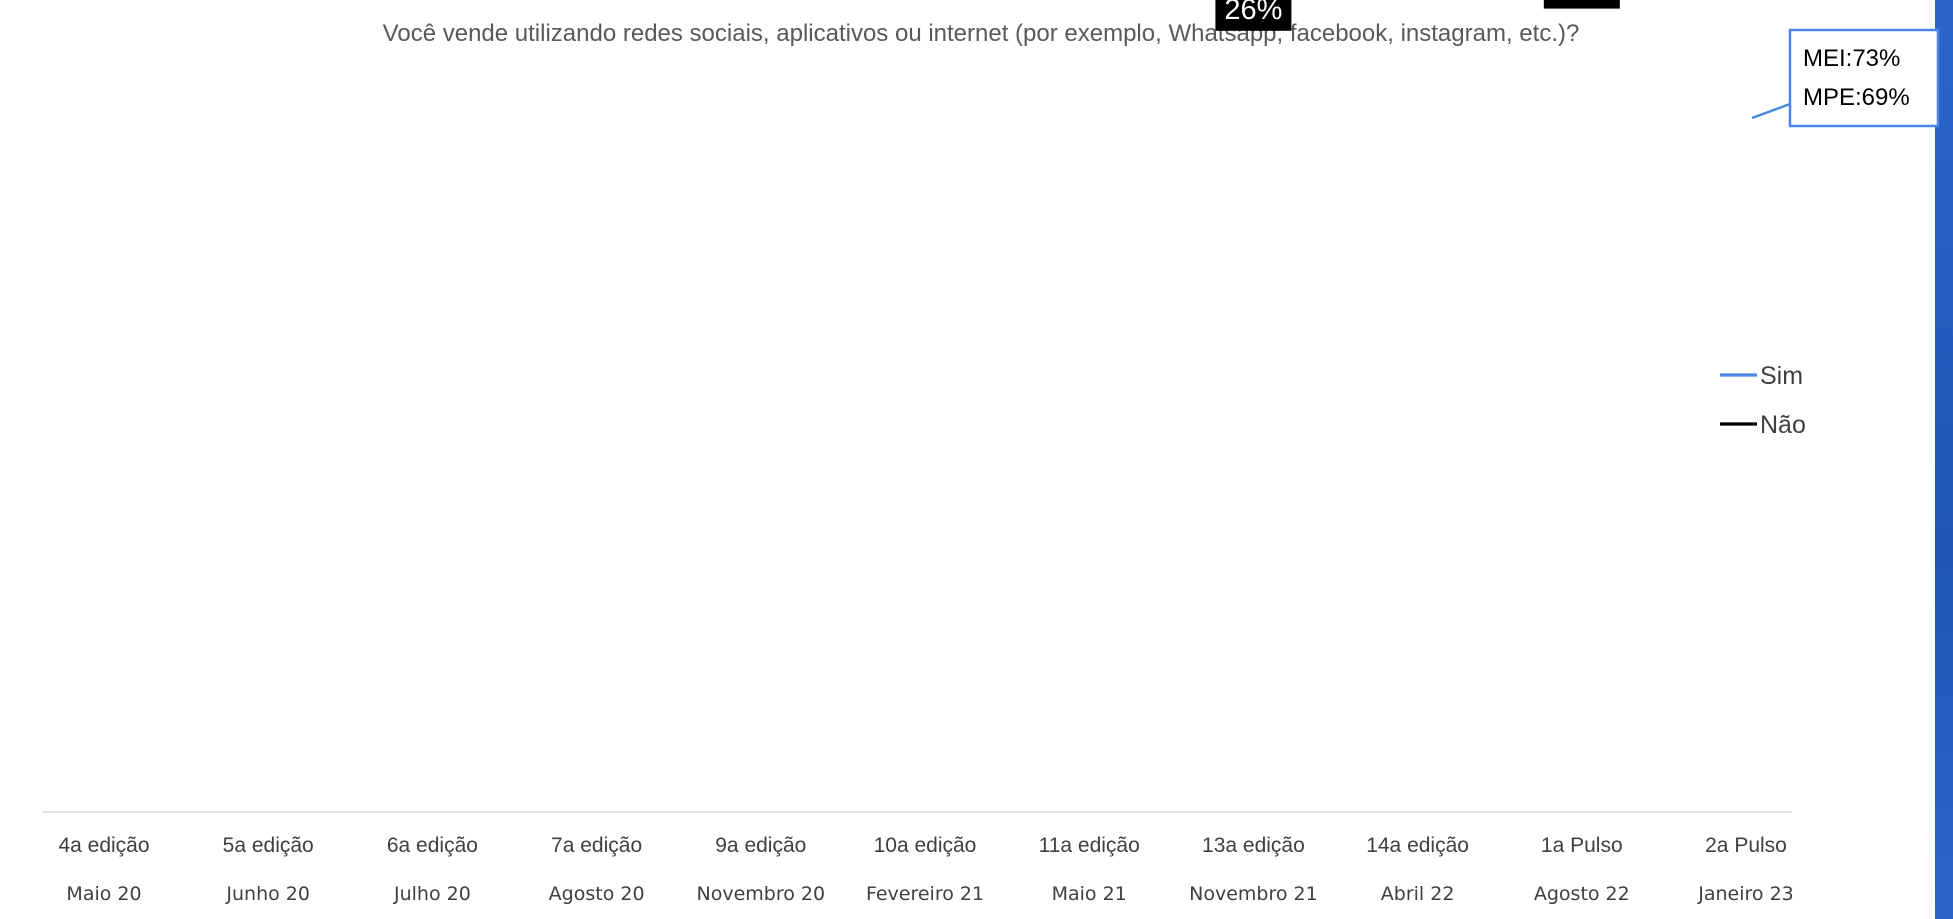 This screenshot has height=919, width=1953. Describe the element at coordinates (1089, 894) in the screenshot. I see `x-tick-sublabel: Maio 21` at that location.